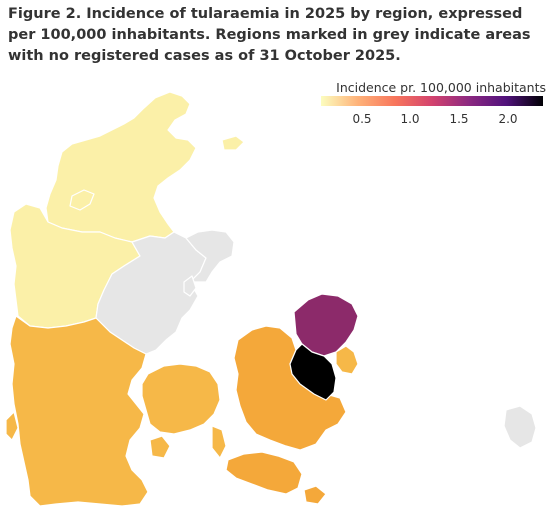  Describe the element at coordinates (219, 442) in the screenshot. I see `region-langeland` at that location.